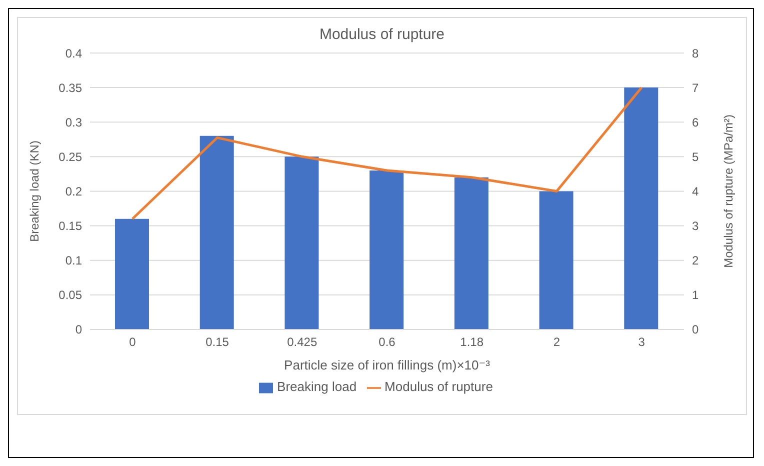 This screenshot has height=466, width=764. Describe the element at coordinates (472, 341) in the screenshot. I see `x-tick-label: 1.18` at that location.